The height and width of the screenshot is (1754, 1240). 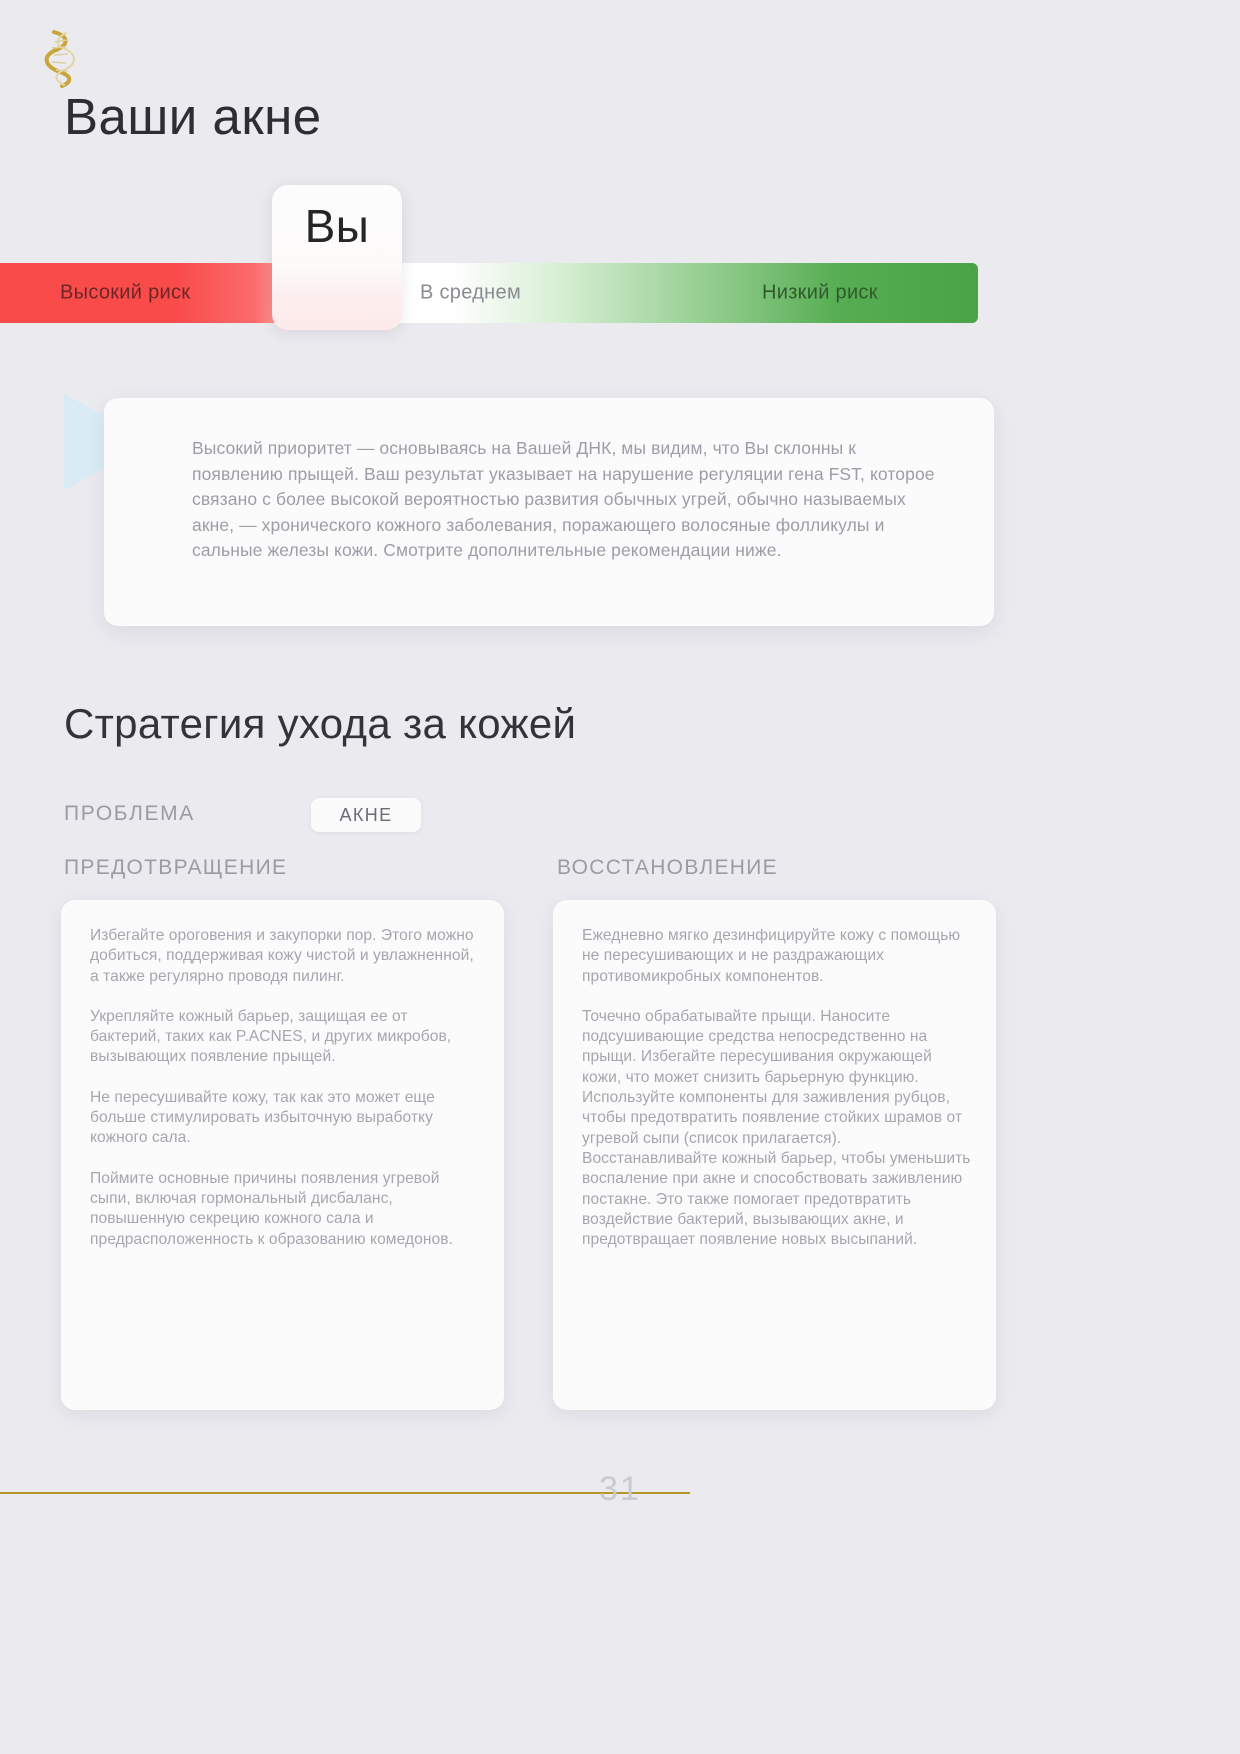 I want to click on you-marker: Вы, so click(x=337, y=257).